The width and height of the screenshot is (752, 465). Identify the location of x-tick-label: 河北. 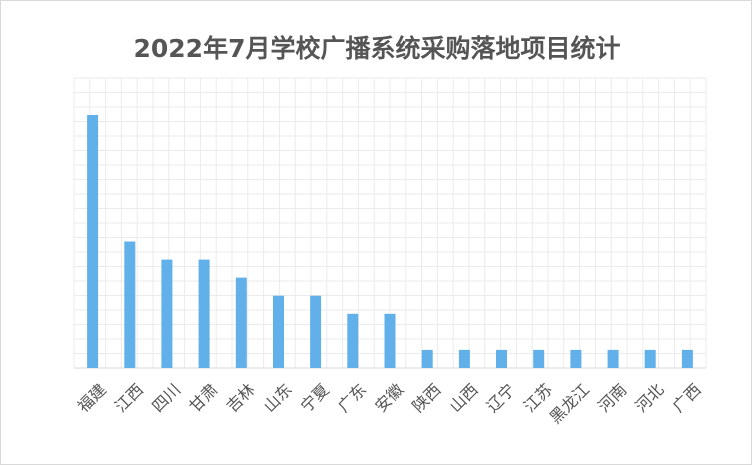
(649, 398).